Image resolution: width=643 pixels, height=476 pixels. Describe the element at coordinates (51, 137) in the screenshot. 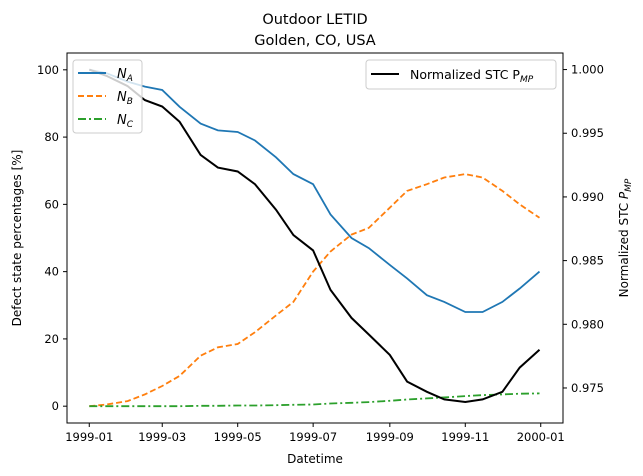

I see `y-tick-label: 80` at that location.